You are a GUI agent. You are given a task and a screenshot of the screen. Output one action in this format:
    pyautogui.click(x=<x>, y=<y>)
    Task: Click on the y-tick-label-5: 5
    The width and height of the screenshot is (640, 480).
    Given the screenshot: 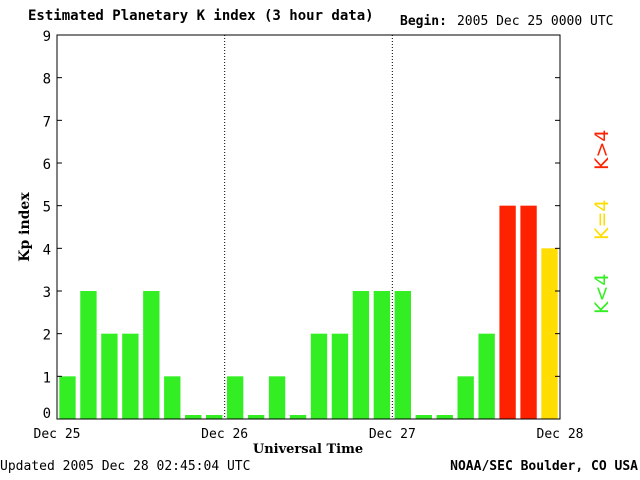 What is the action you would take?
    pyautogui.click(x=47, y=208)
    